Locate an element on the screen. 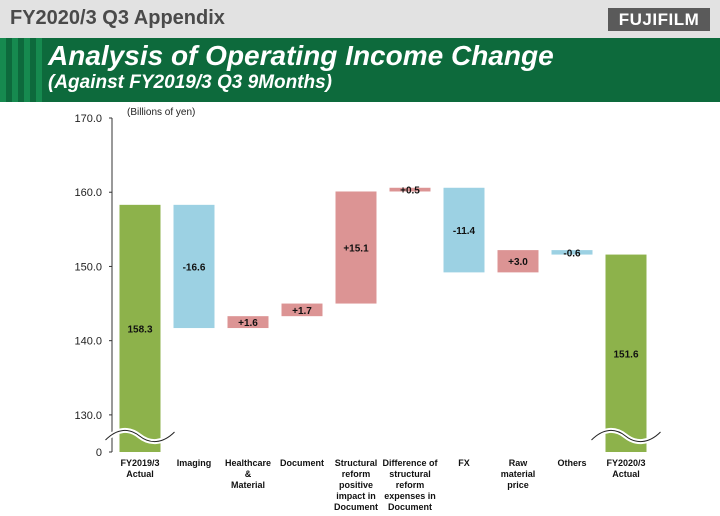 The height and width of the screenshot is (516, 720). data-label: 158.3 is located at coordinates (139, 329).